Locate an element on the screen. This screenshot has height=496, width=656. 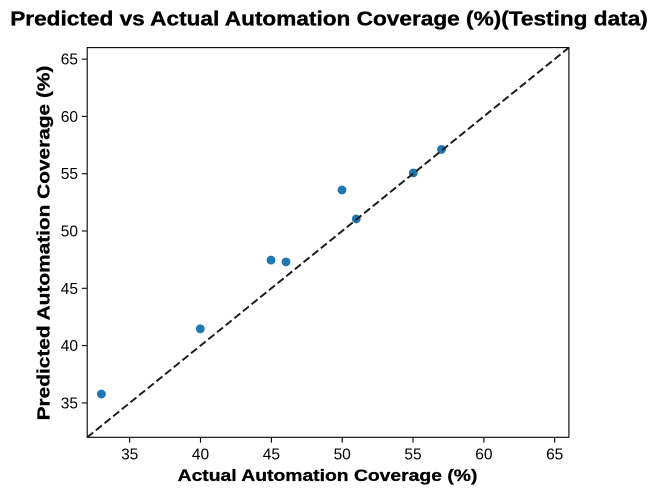
svg-text: Actual Automation Coverage (%) is located at coordinates (328, 475).